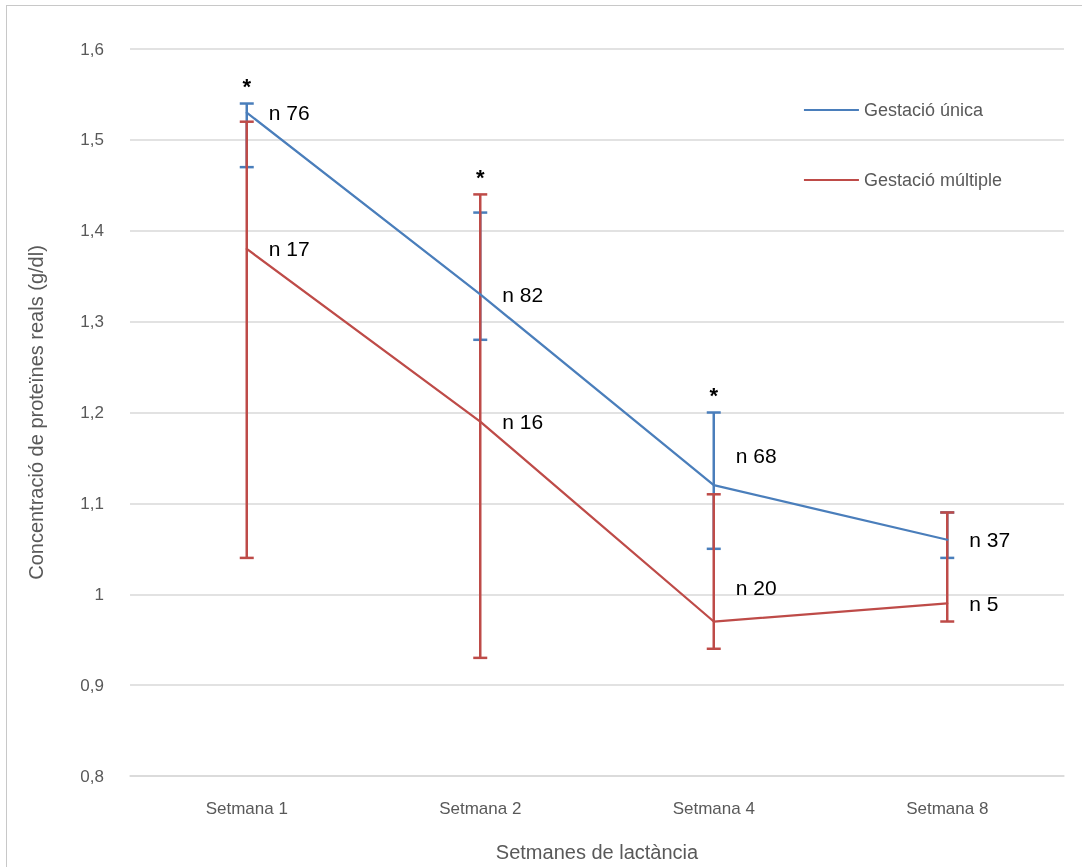 The width and height of the screenshot is (1082, 867). I want to click on y-tick-label: 1,4, so click(92, 231).